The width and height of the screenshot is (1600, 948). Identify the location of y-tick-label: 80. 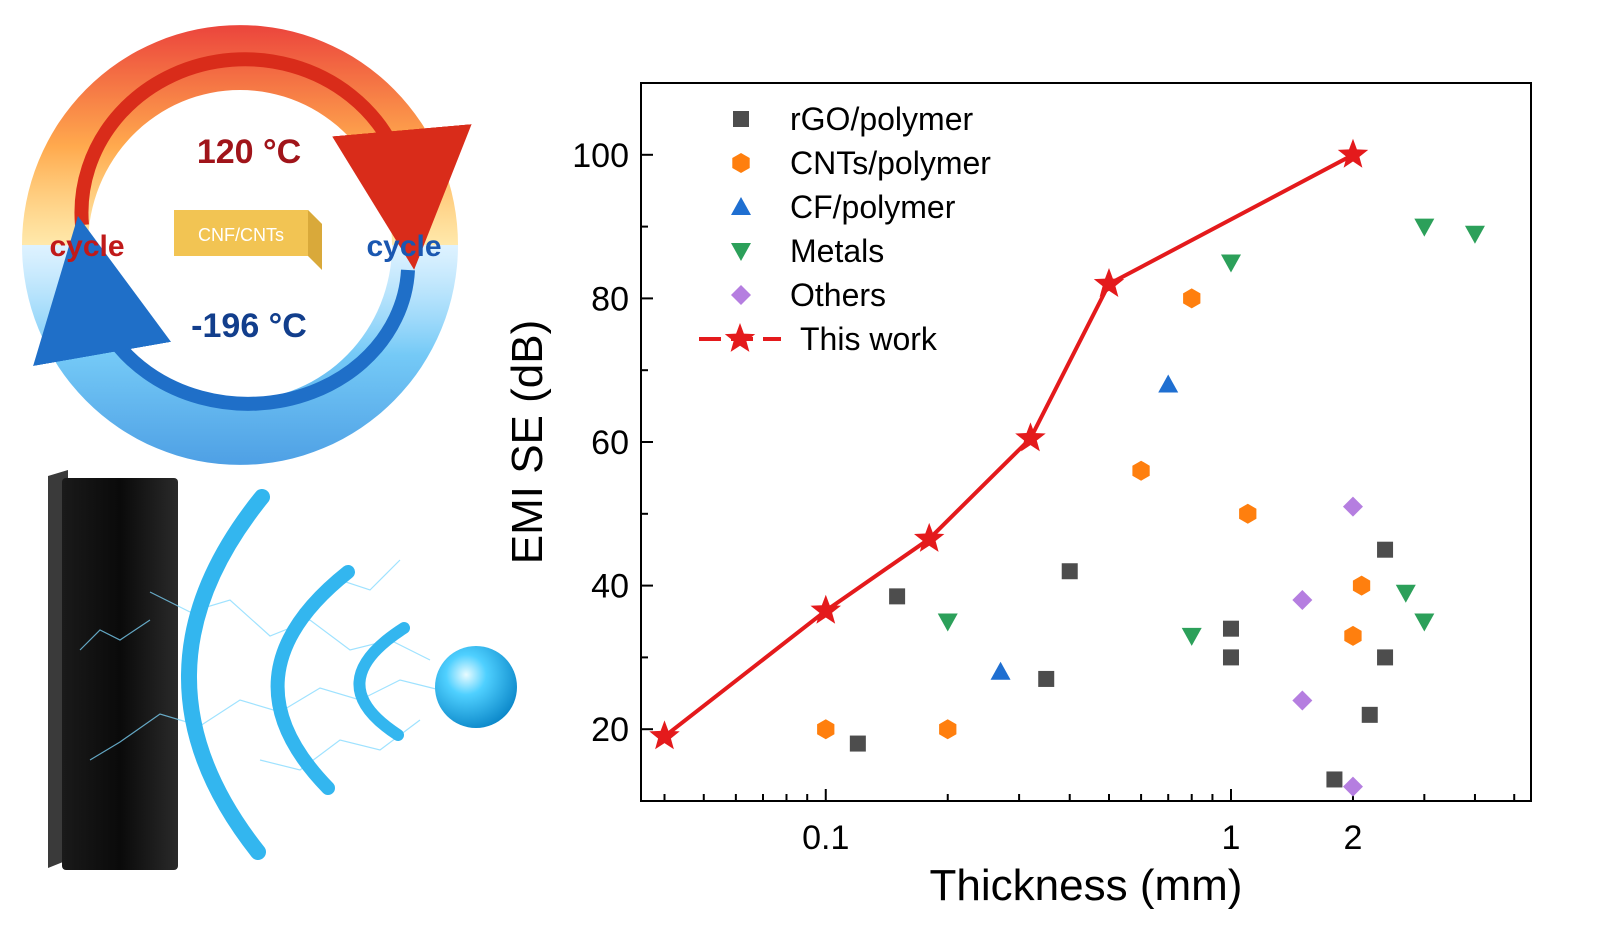
(610, 299).